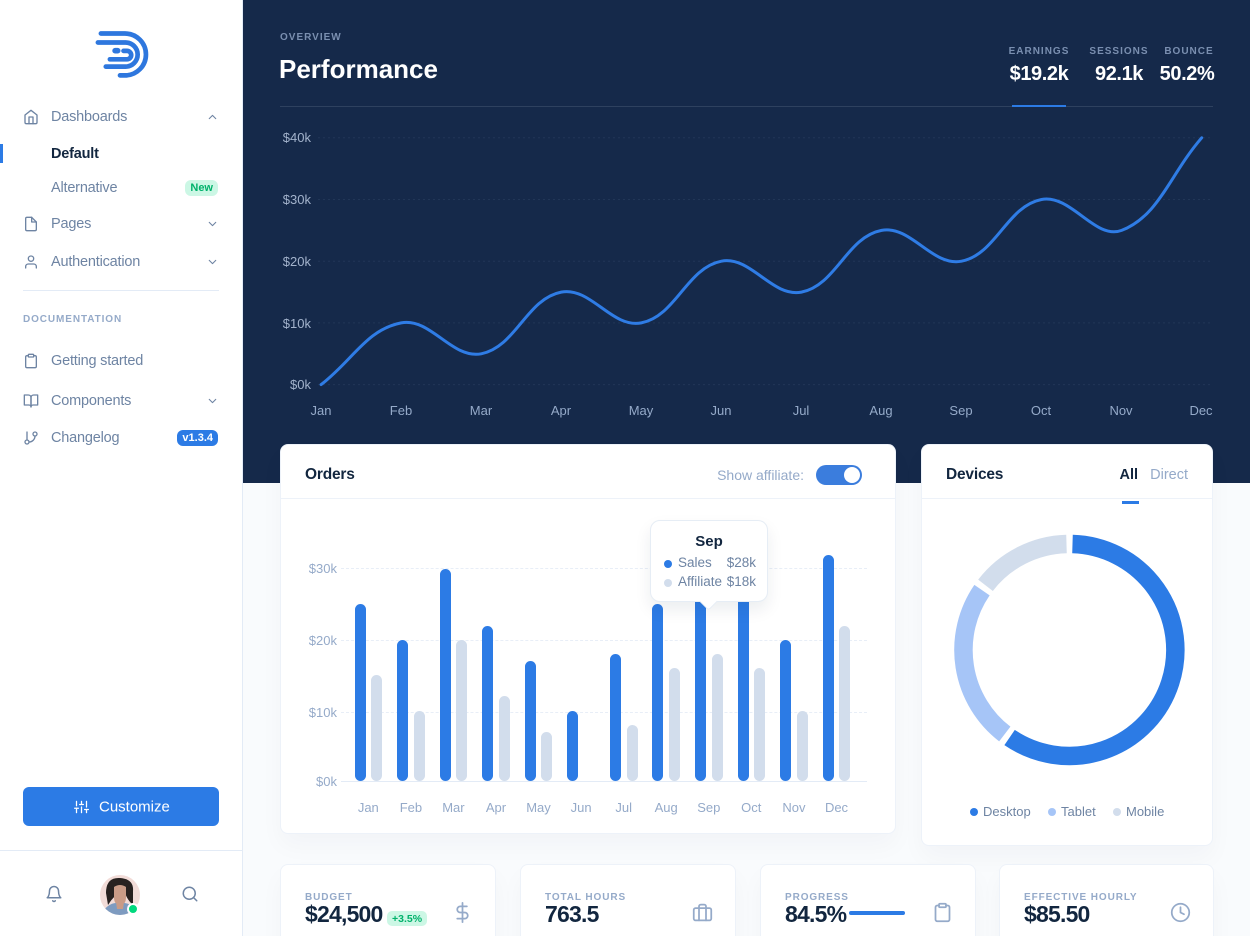  Describe the element at coordinates (321, 410) in the screenshot. I see `svg-text: Jan` at that location.